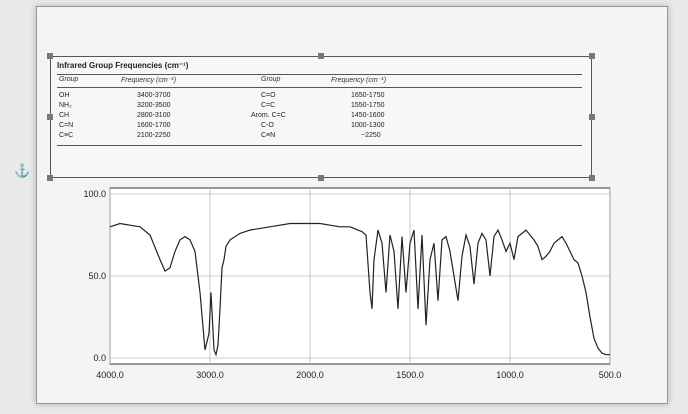  What do you see at coordinates (310, 375) in the screenshot?
I see `x-tick-label: 2000.0` at bounding box center [310, 375].